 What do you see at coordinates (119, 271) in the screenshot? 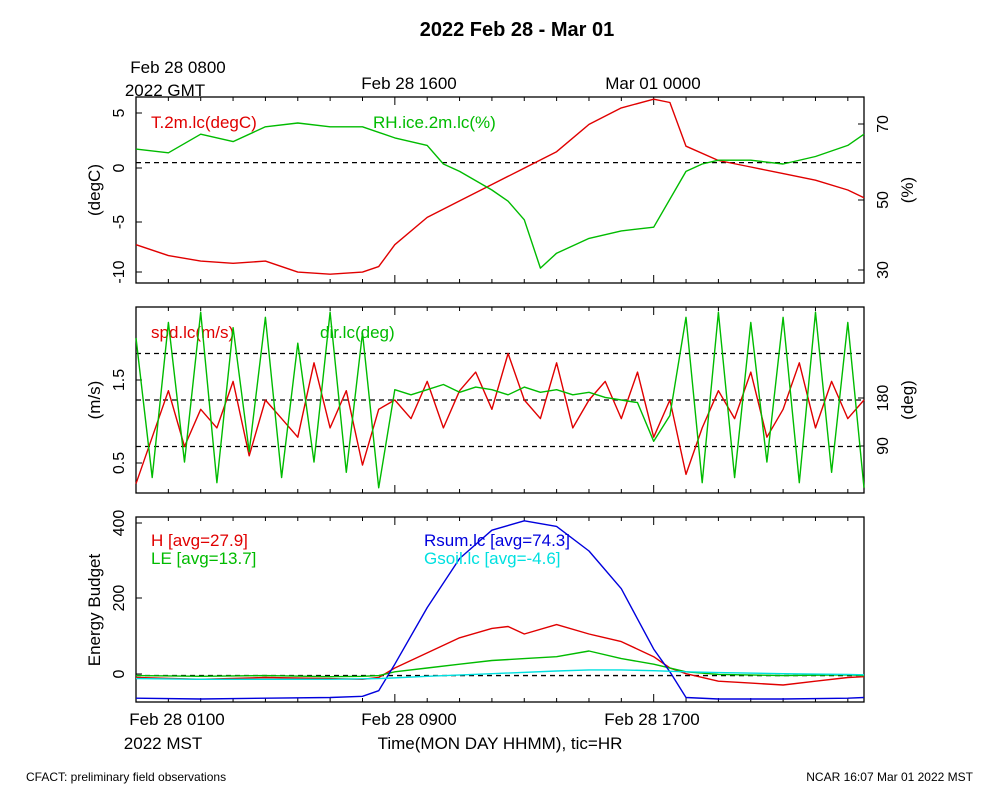
I see `y-tick-label-left: -10` at bounding box center [119, 271].